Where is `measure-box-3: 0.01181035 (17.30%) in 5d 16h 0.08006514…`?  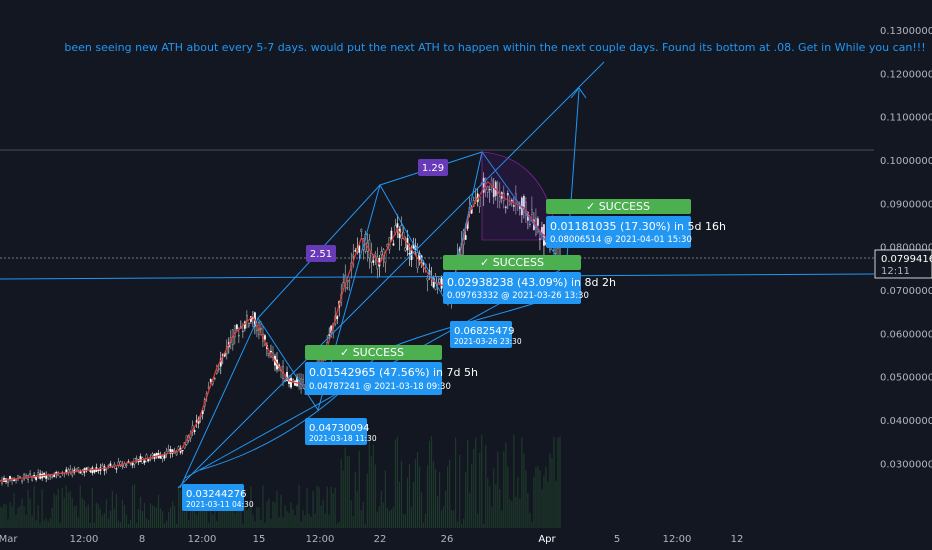 measure-box-3: 0.01181035 (17.30%) in 5d 16h 0.08006514… is located at coordinates (636, 232).